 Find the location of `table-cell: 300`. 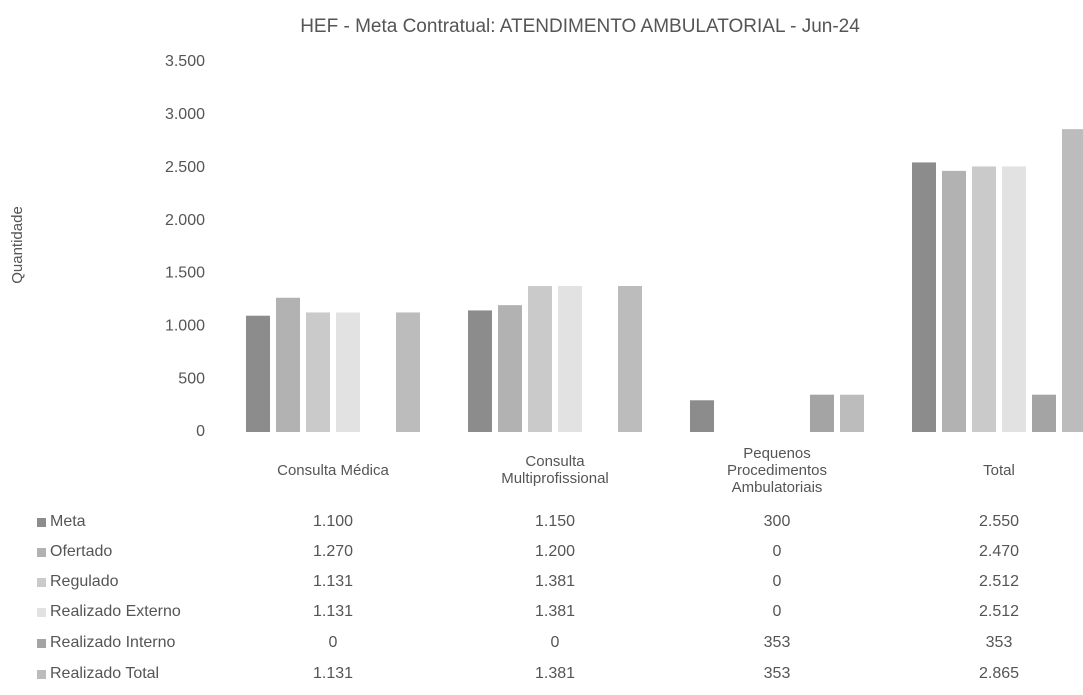

table-cell: 300 is located at coordinates (777, 521).